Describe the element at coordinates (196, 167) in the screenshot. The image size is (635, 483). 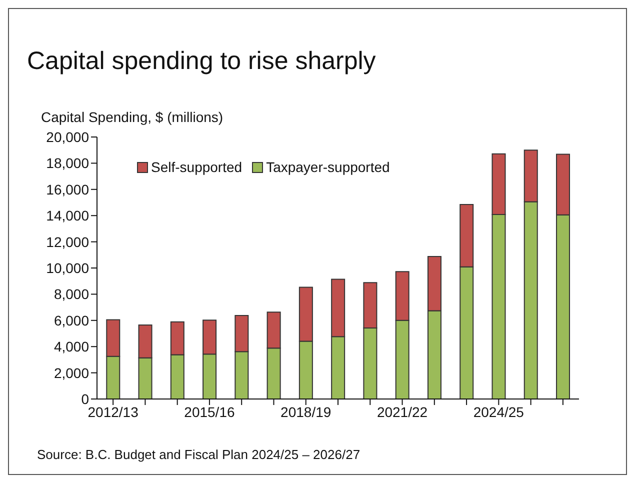
I see `legend-label: Self-supported` at that location.